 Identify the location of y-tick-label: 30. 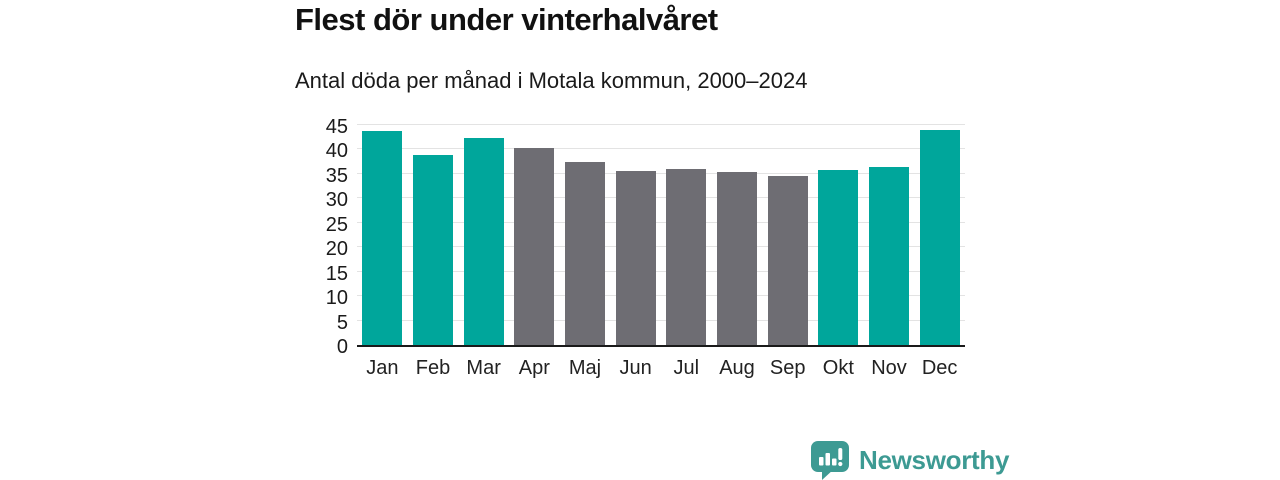
(336, 200).